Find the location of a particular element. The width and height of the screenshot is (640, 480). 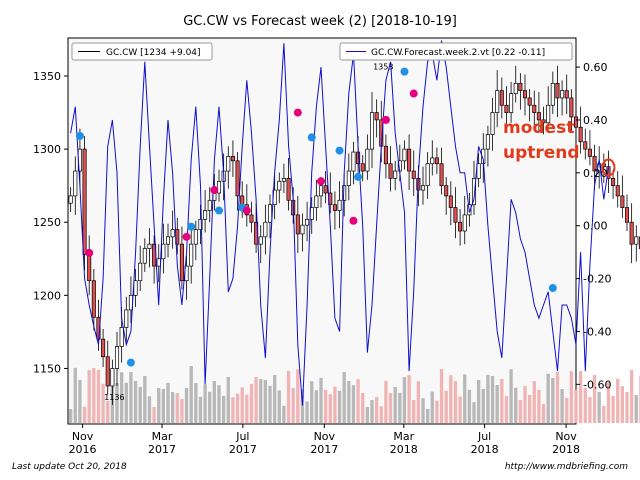

legend-left-box is located at coordinates (142, 51).